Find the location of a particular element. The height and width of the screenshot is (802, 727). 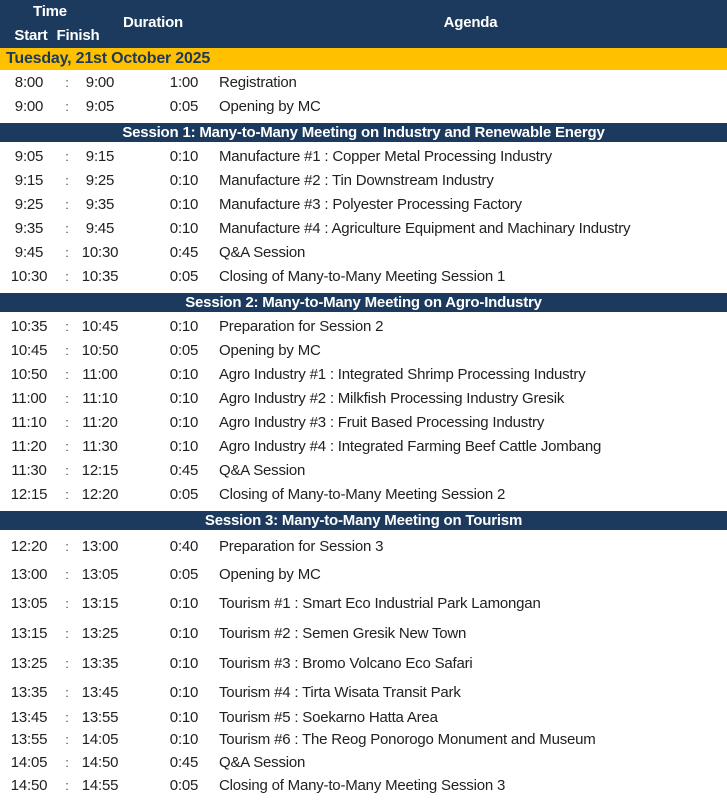

finish-time: 11:20 is located at coordinates (100, 422).